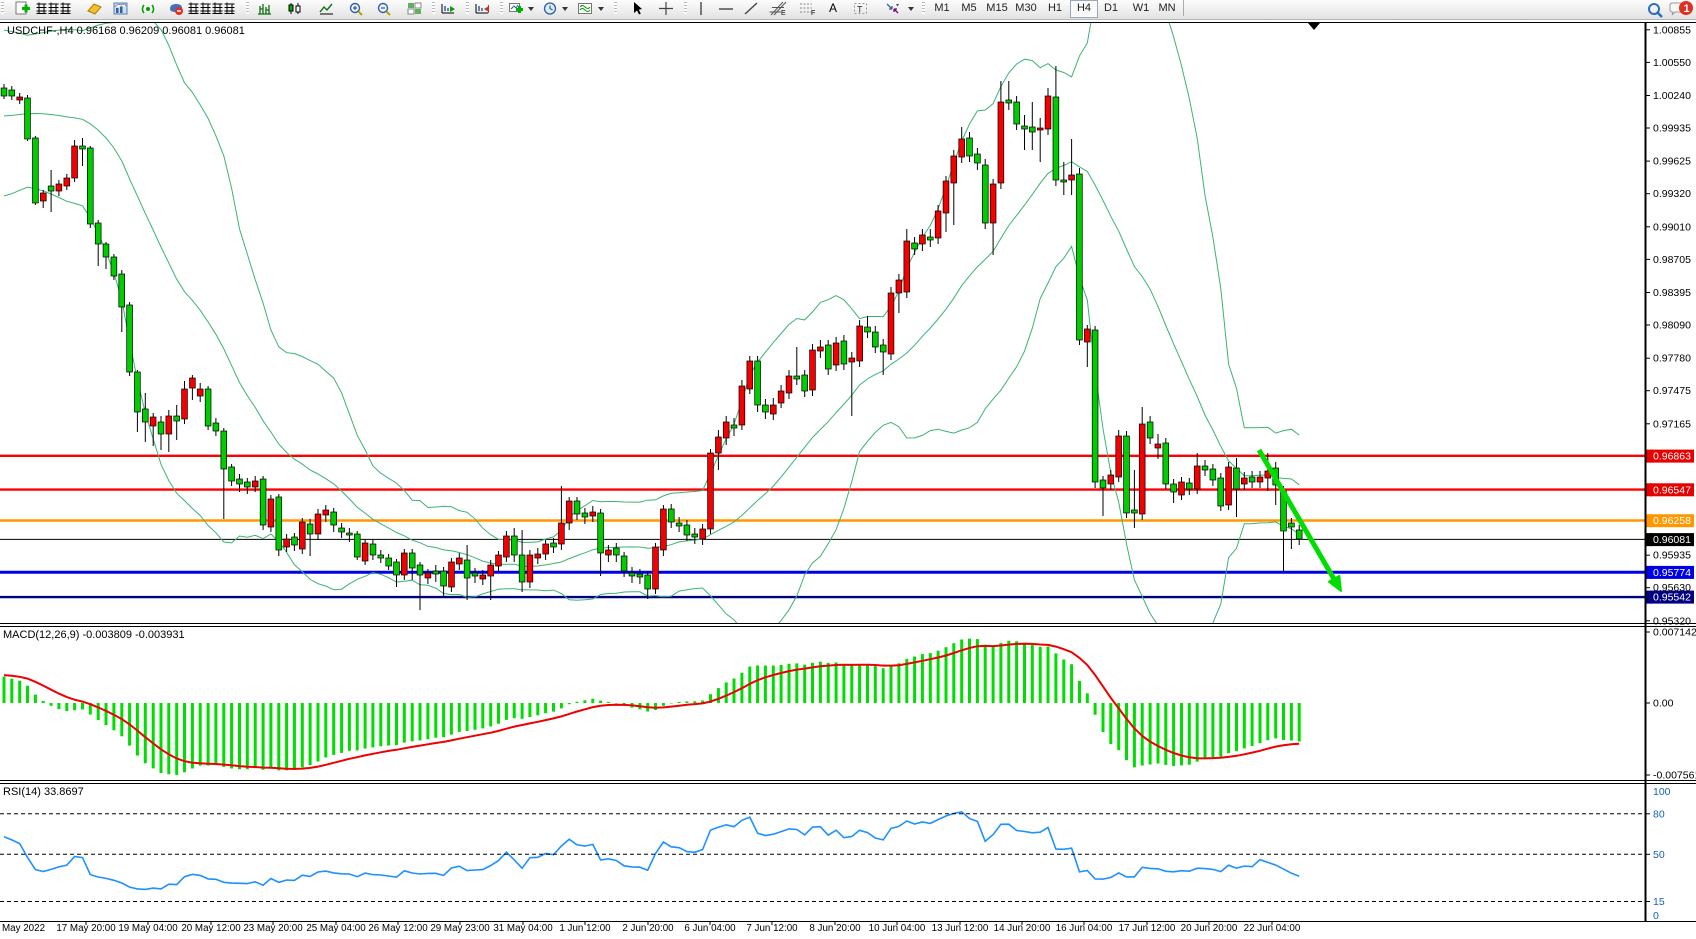  Describe the element at coordinates (1672, 598) in the screenshot. I see `svg-text: 0.95542` at that location.